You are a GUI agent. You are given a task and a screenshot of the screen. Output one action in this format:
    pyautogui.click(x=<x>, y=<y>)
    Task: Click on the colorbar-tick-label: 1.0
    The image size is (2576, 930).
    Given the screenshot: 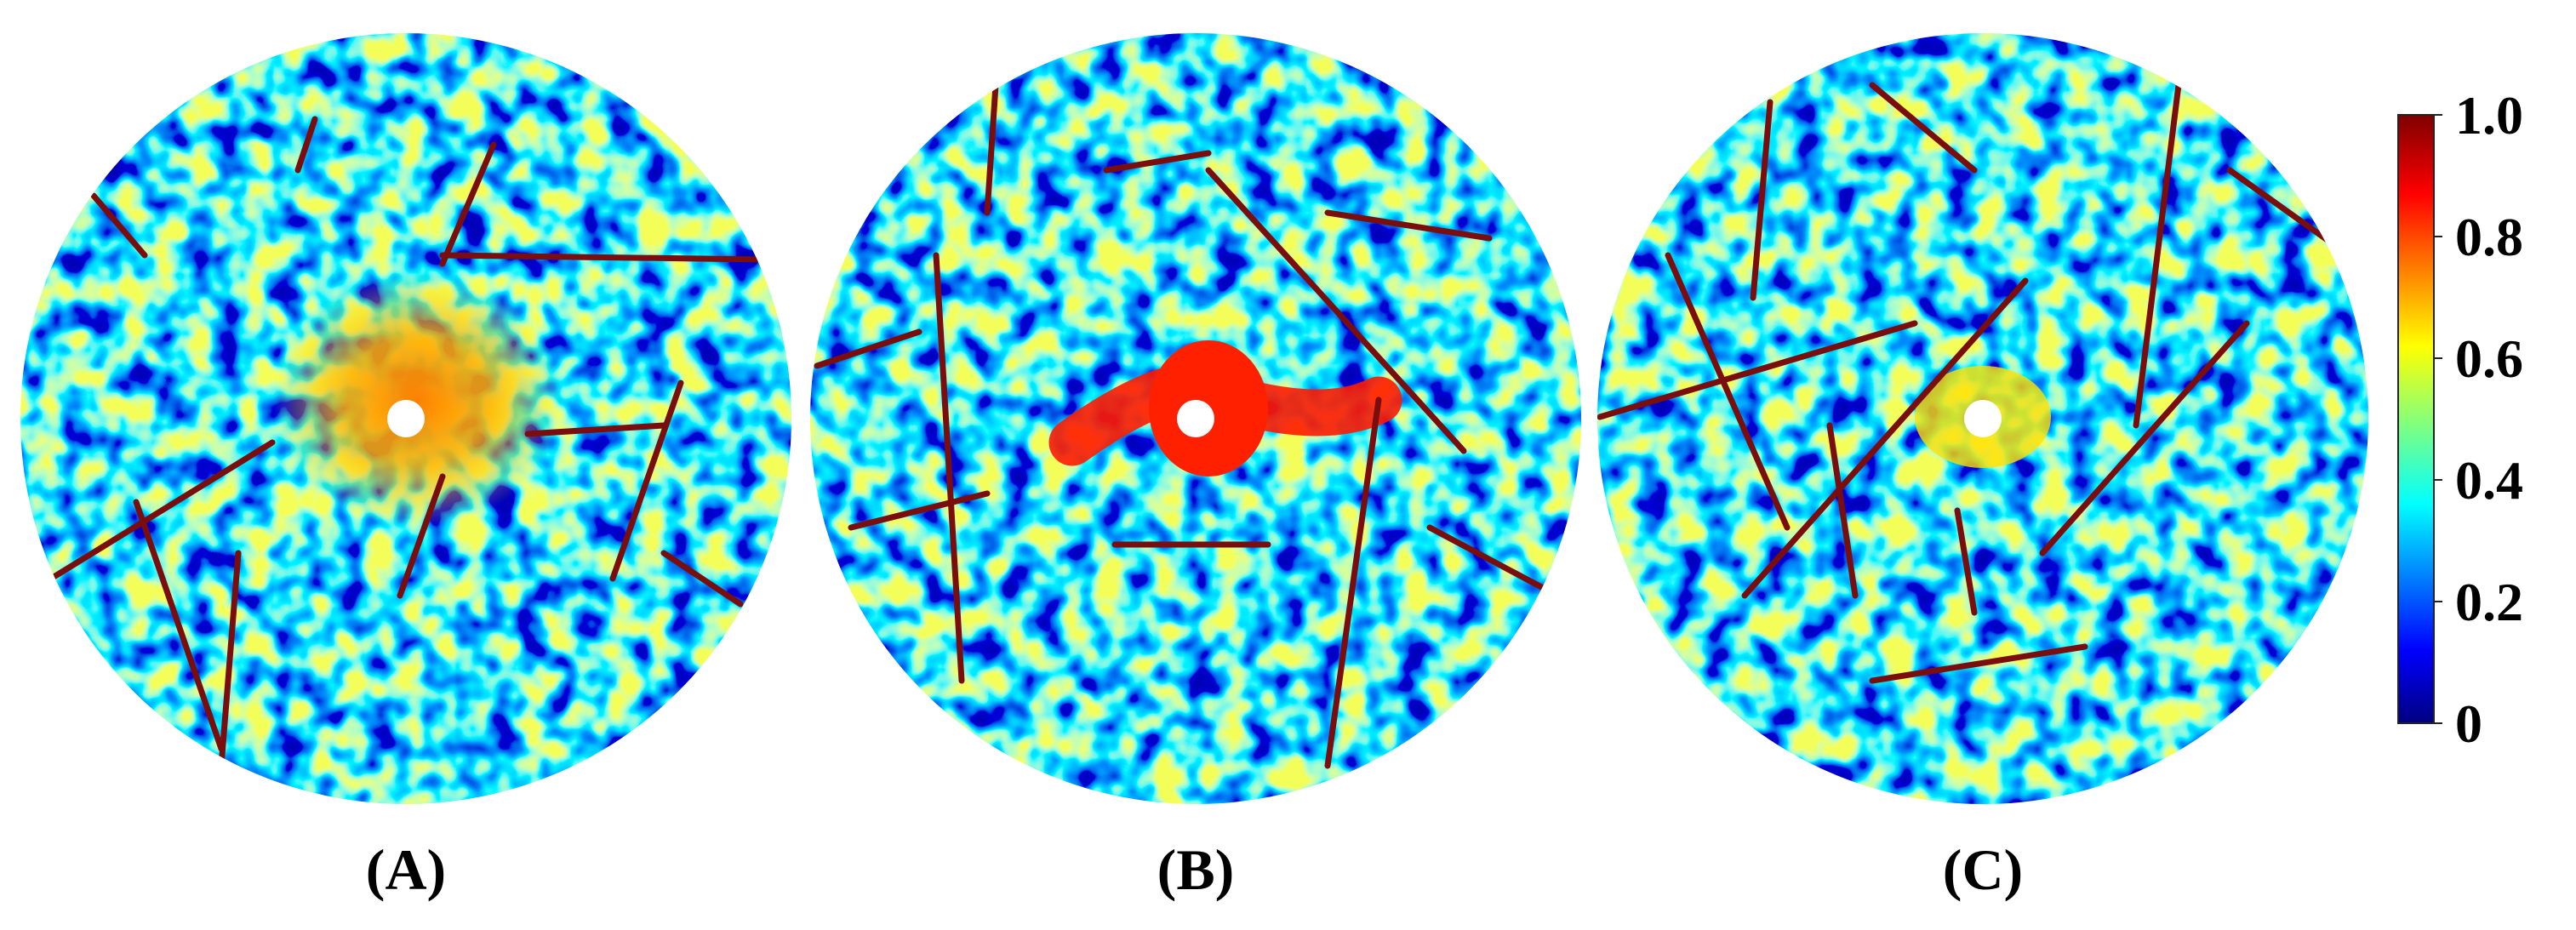 What is the action you would take?
    pyautogui.click(x=2489, y=115)
    